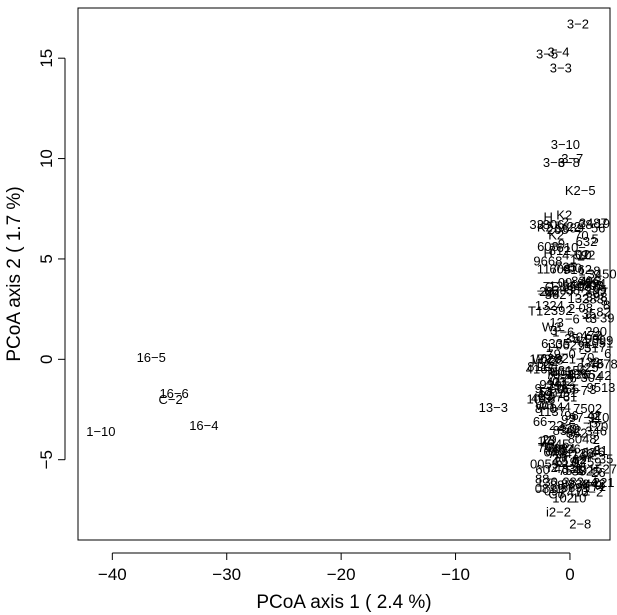 This screenshot has height=615, width=617. What do you see at coordinates (575, 308) in the screenshot?
I see `cluster-glyph: 2−` at bounding box center [575, 308].